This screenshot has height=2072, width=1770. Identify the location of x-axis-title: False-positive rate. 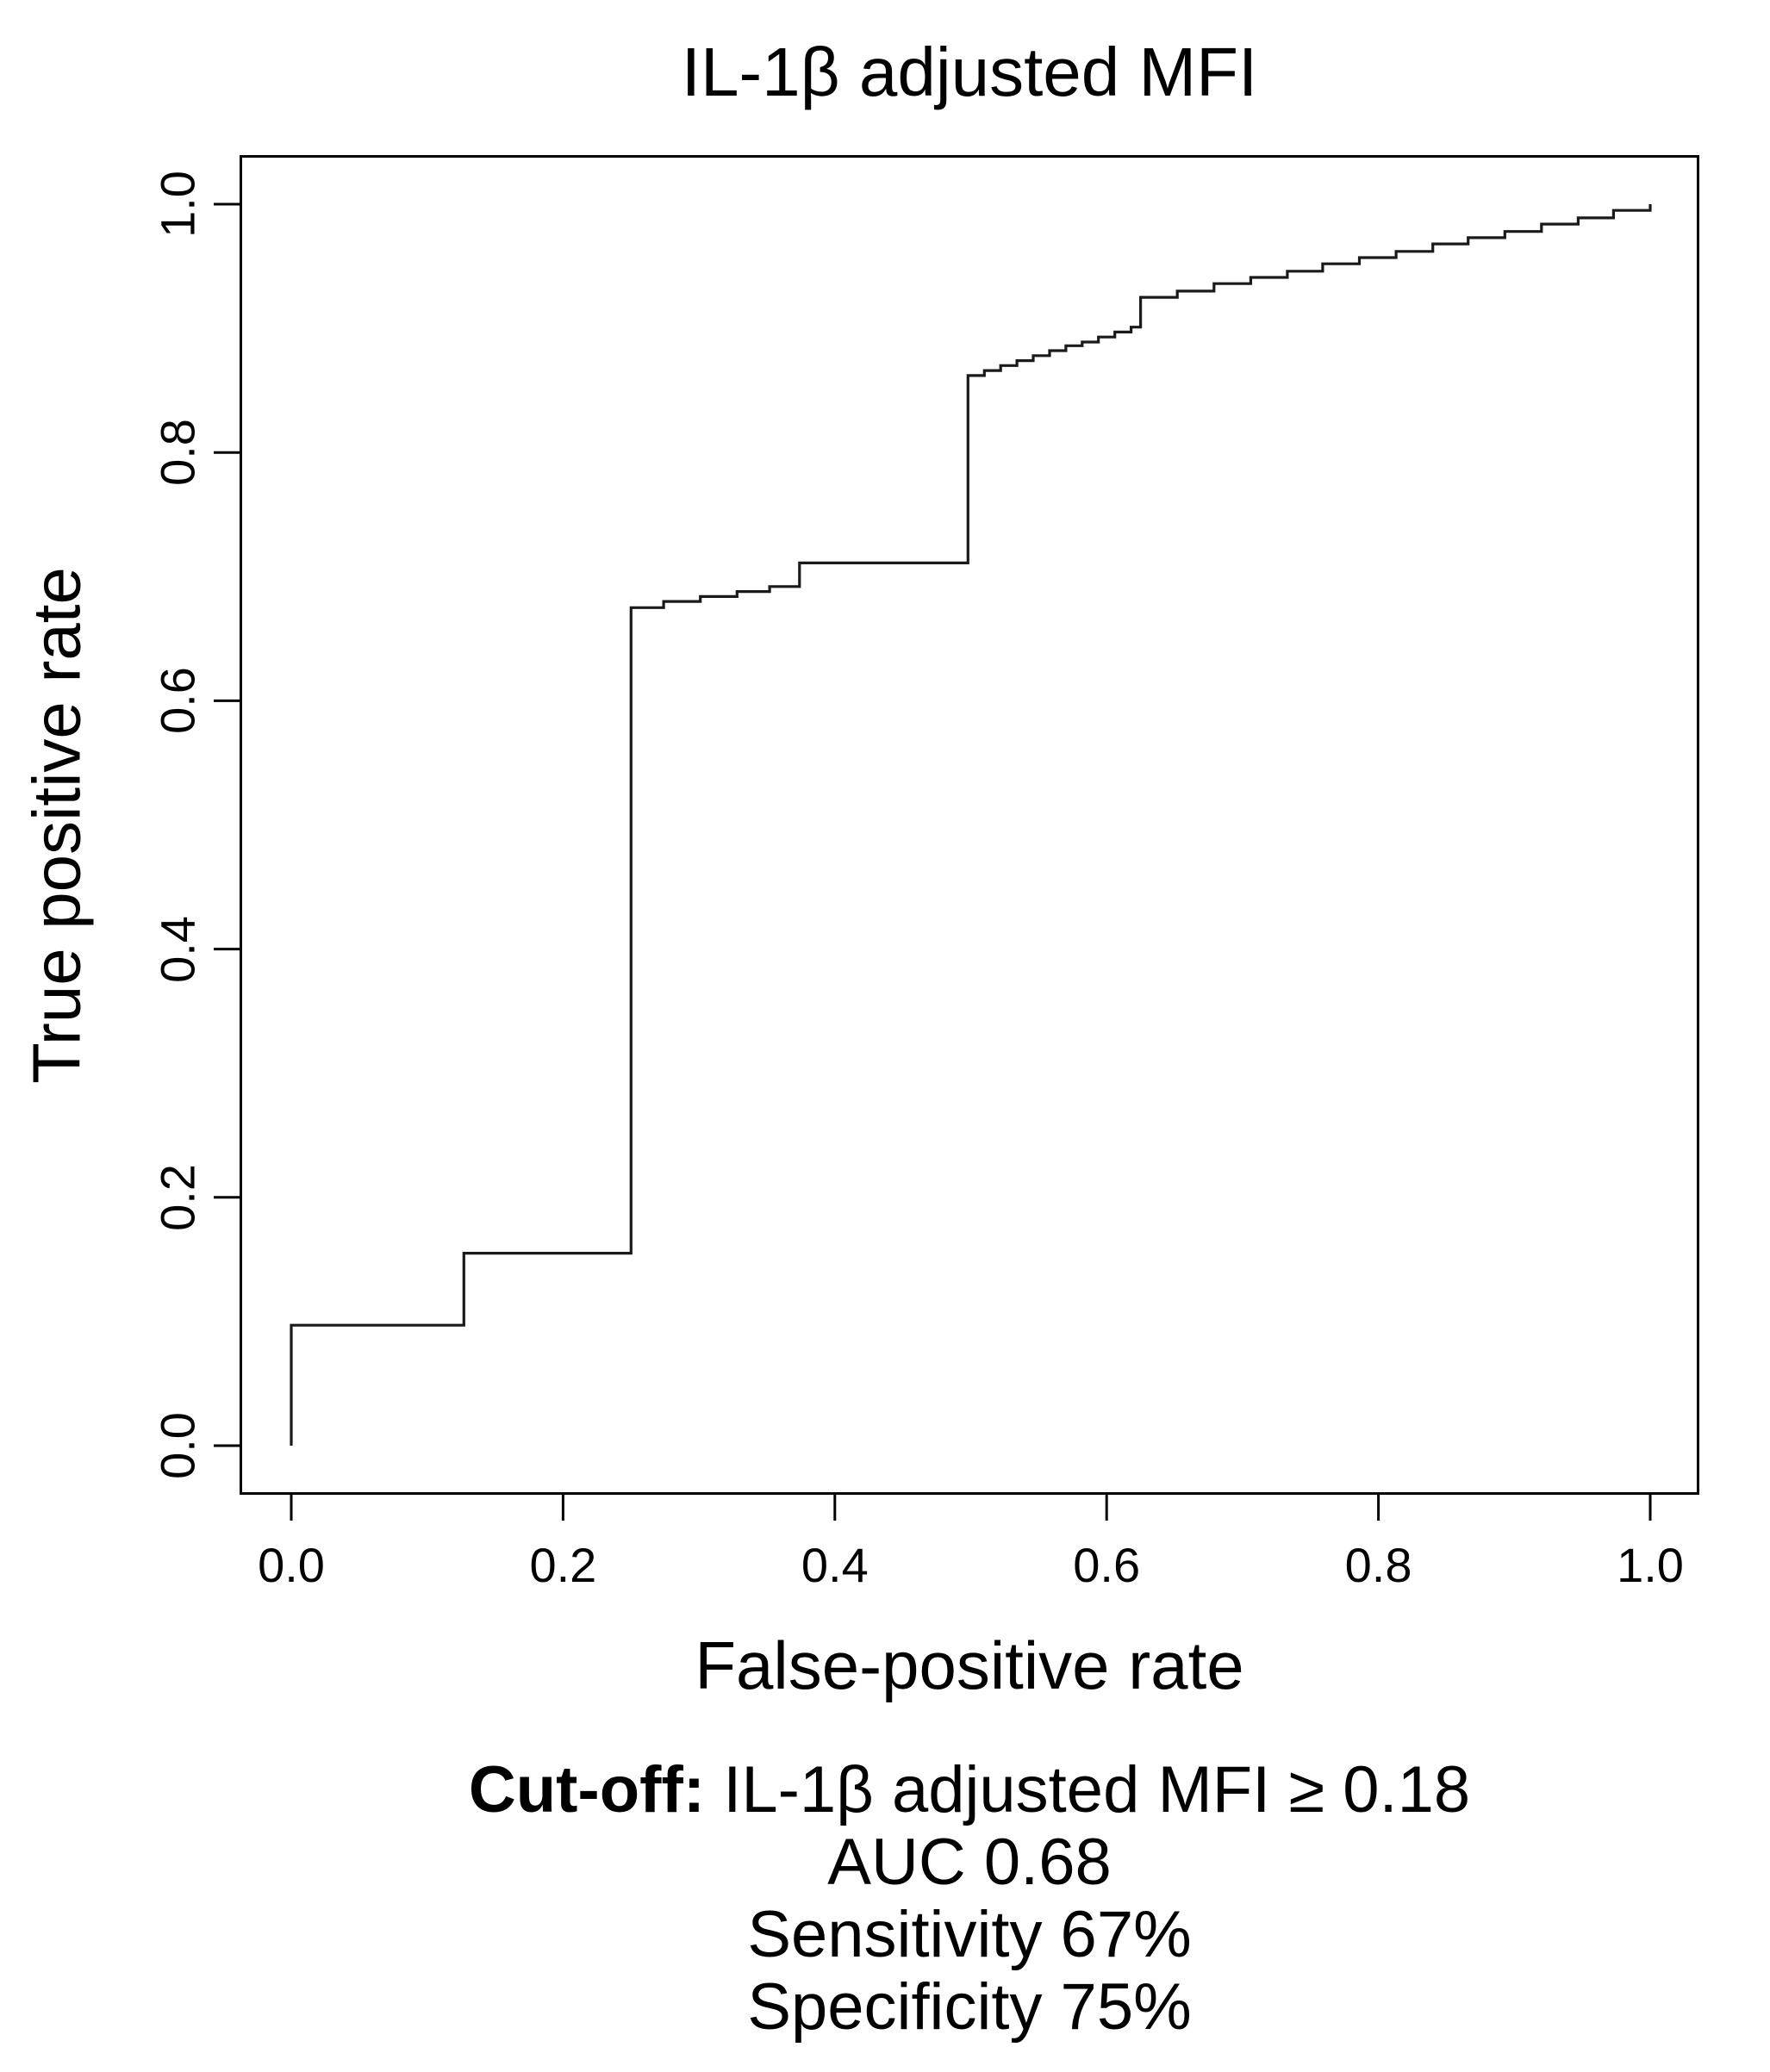
(970, 1665).